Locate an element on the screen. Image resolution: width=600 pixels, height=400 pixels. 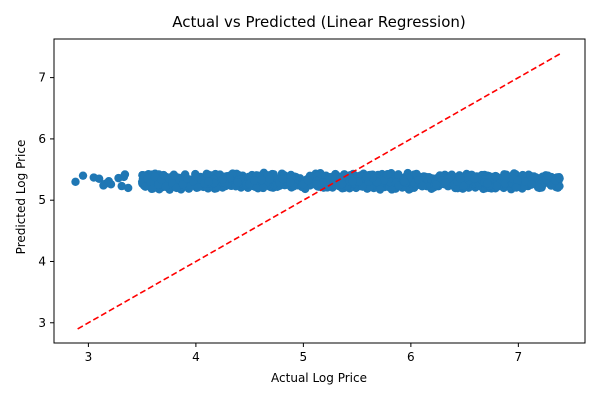
x-tick-label: 4 is located at coordinates (196, 357).